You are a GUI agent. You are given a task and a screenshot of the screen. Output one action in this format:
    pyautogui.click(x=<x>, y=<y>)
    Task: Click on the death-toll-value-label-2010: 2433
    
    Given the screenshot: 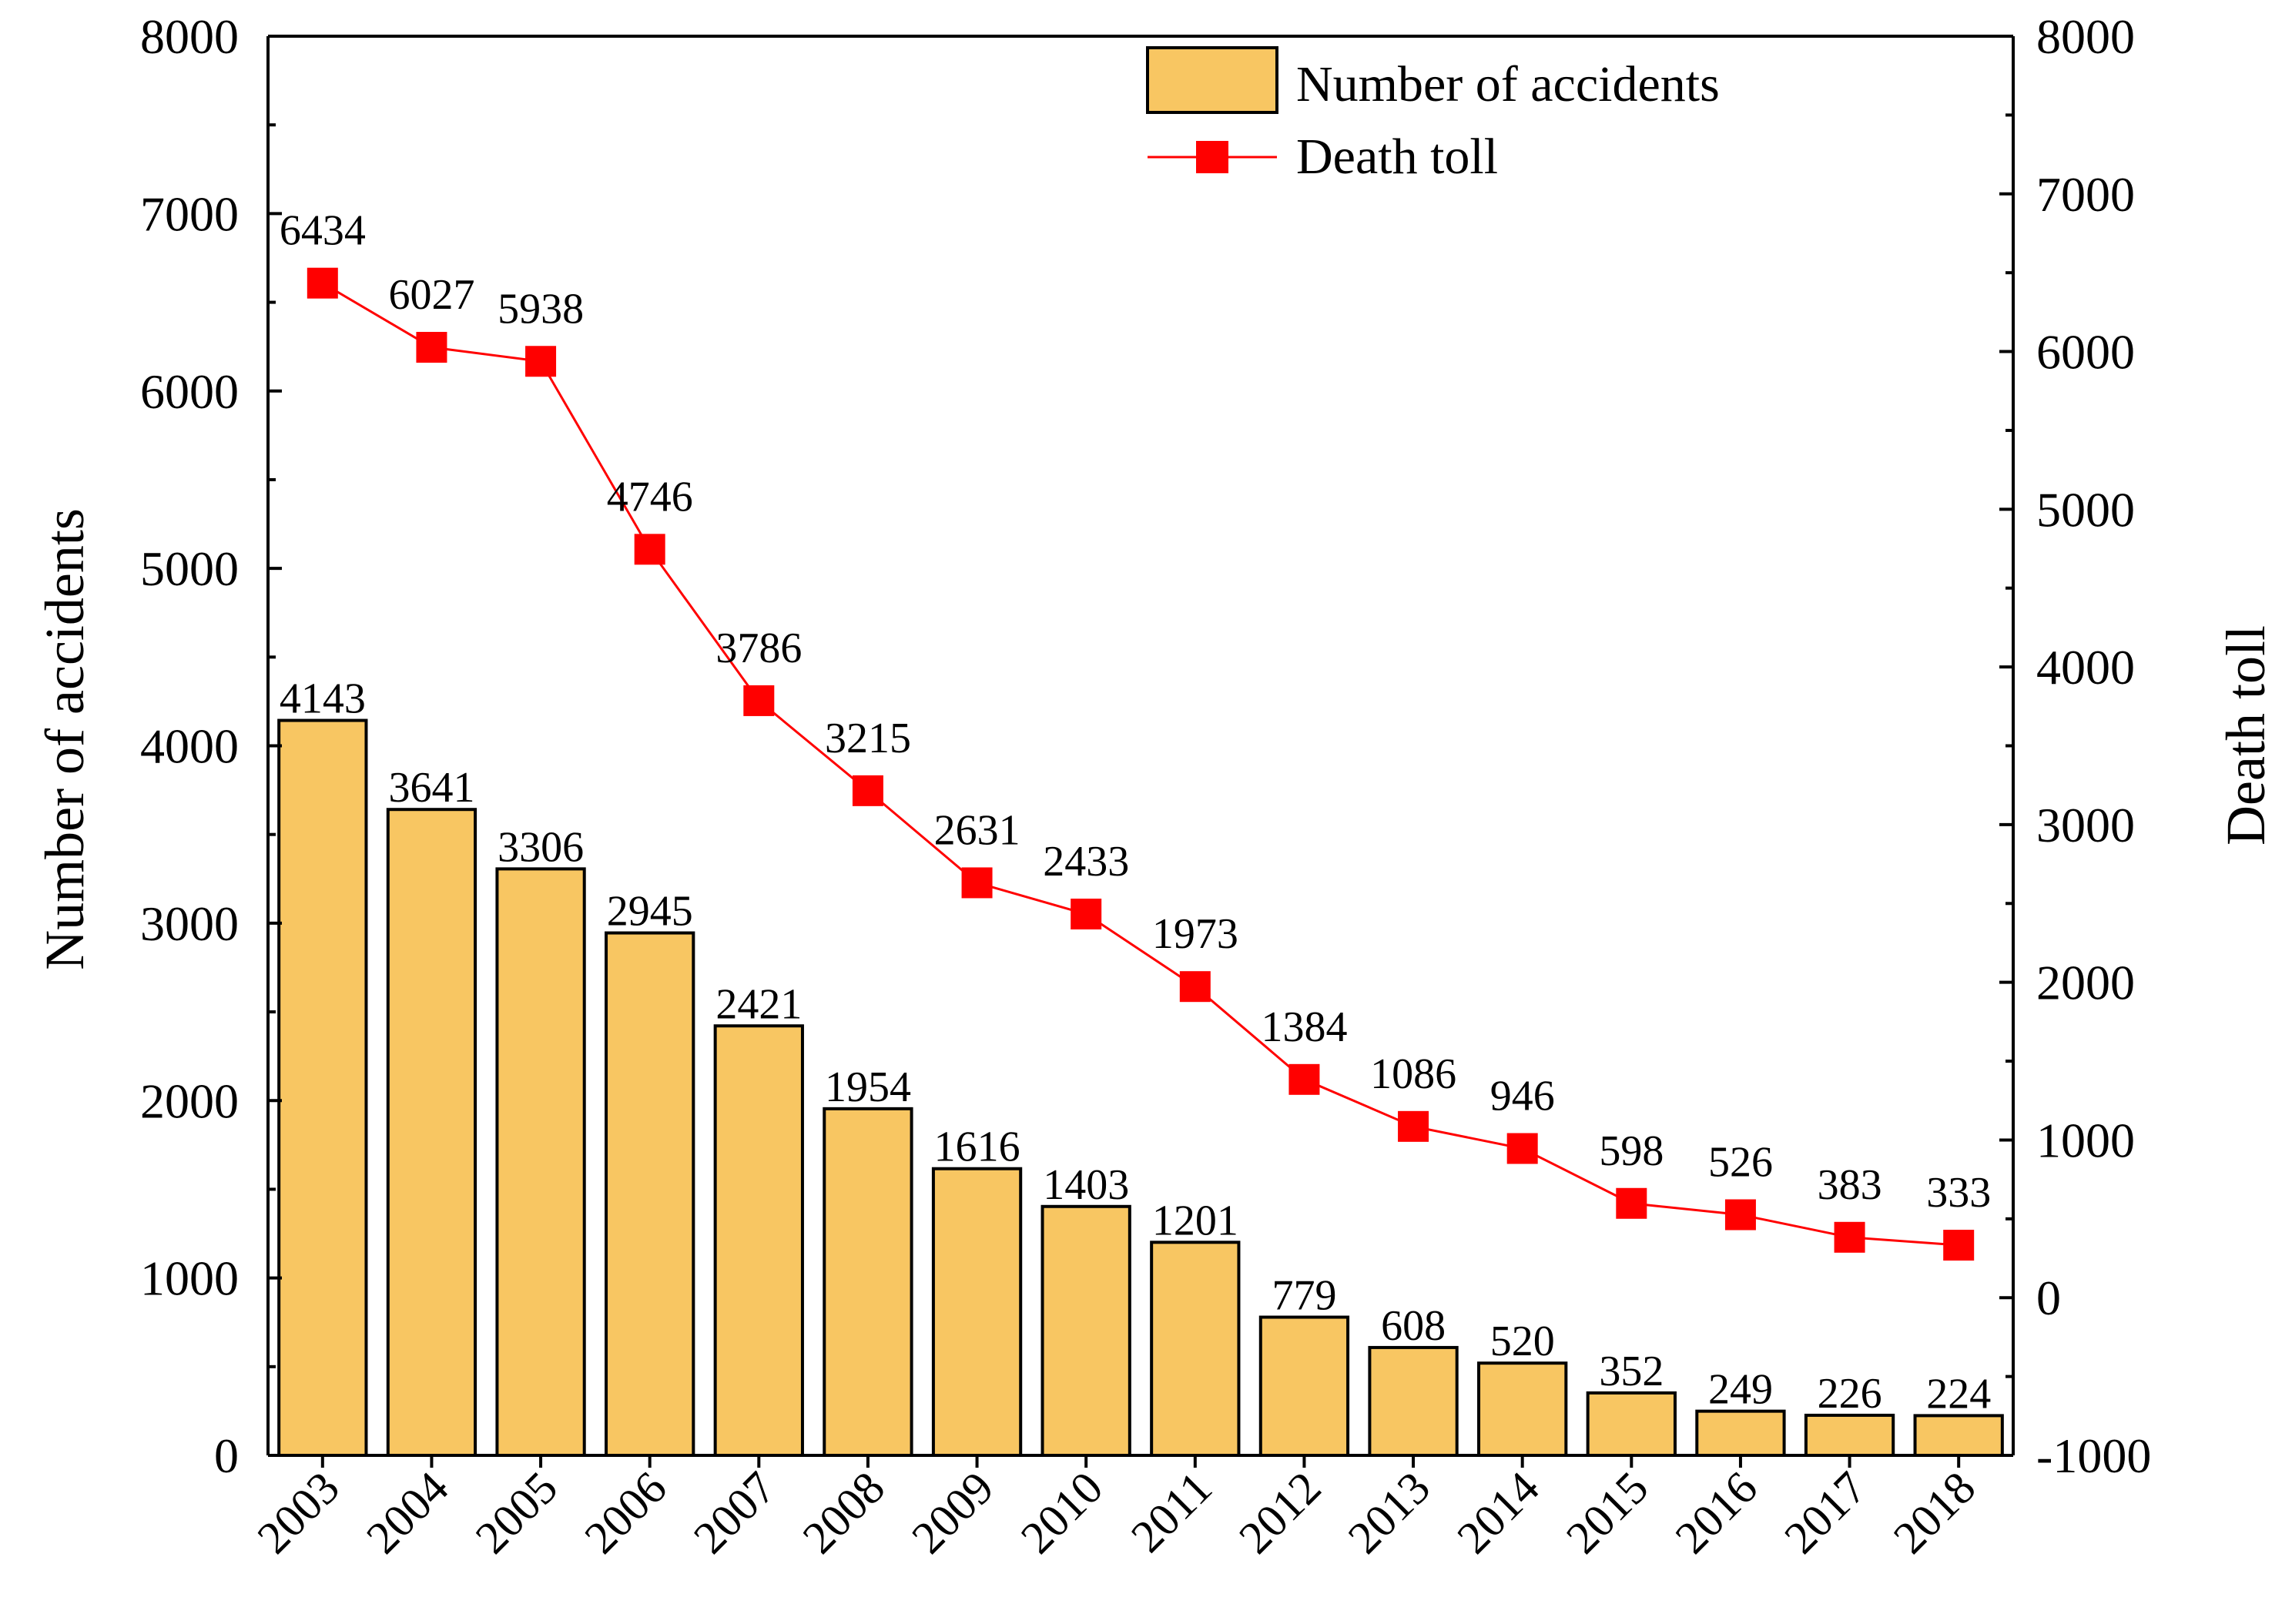 What is the action you would take?
    pyautogui.click(x=1086, y=862)
    